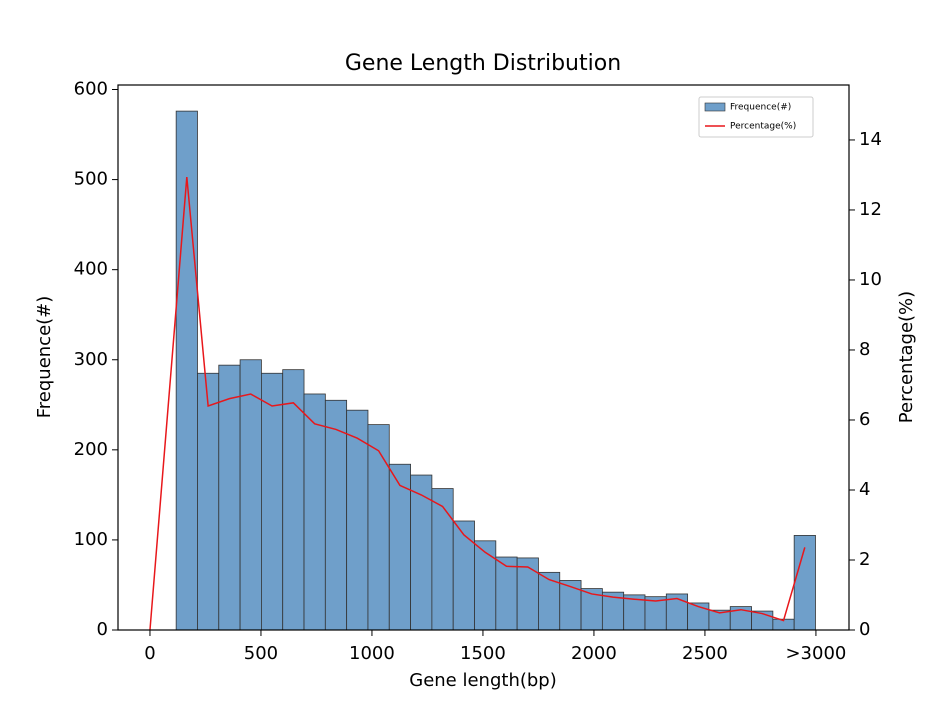  What do you see at coordinates (44, 357) in the screenshot?
I see `y-axis-label: Frequence(#)` at bounding box center [44, 357].